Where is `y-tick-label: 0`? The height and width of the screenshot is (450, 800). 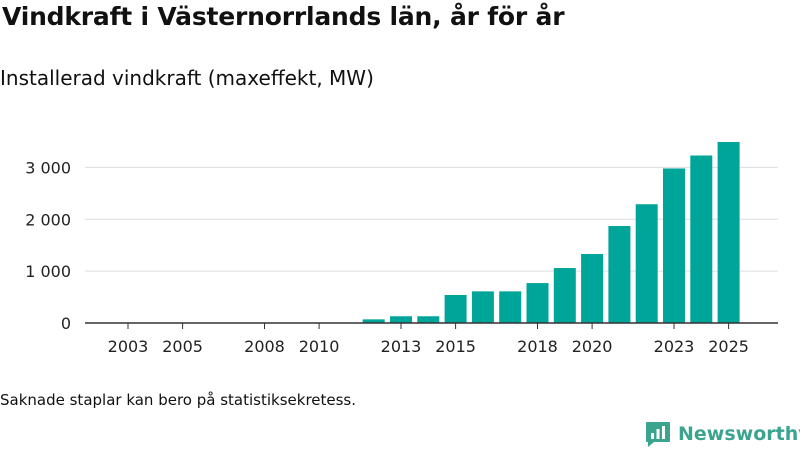
y-tick-label: 0 is located at coordinates (66, 323).